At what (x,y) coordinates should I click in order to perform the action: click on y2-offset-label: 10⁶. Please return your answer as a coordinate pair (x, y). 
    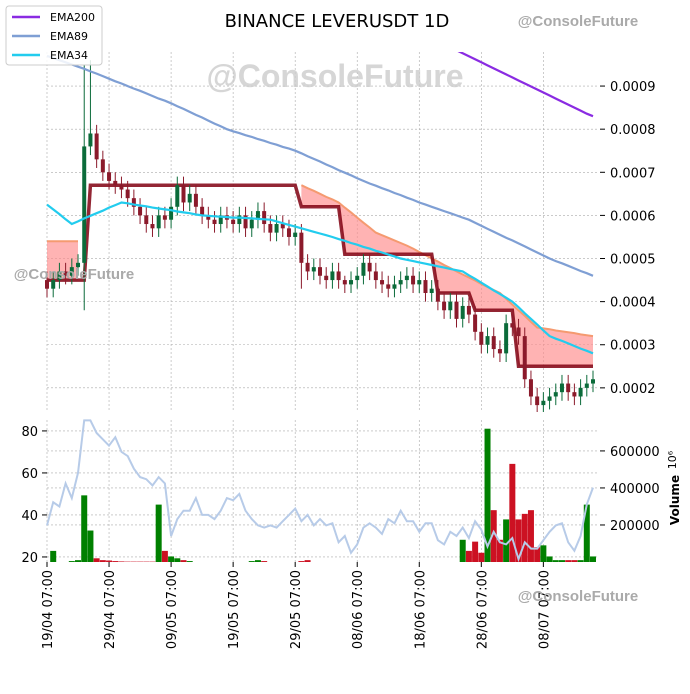
    Looking at the image, I should click on (672, 459).